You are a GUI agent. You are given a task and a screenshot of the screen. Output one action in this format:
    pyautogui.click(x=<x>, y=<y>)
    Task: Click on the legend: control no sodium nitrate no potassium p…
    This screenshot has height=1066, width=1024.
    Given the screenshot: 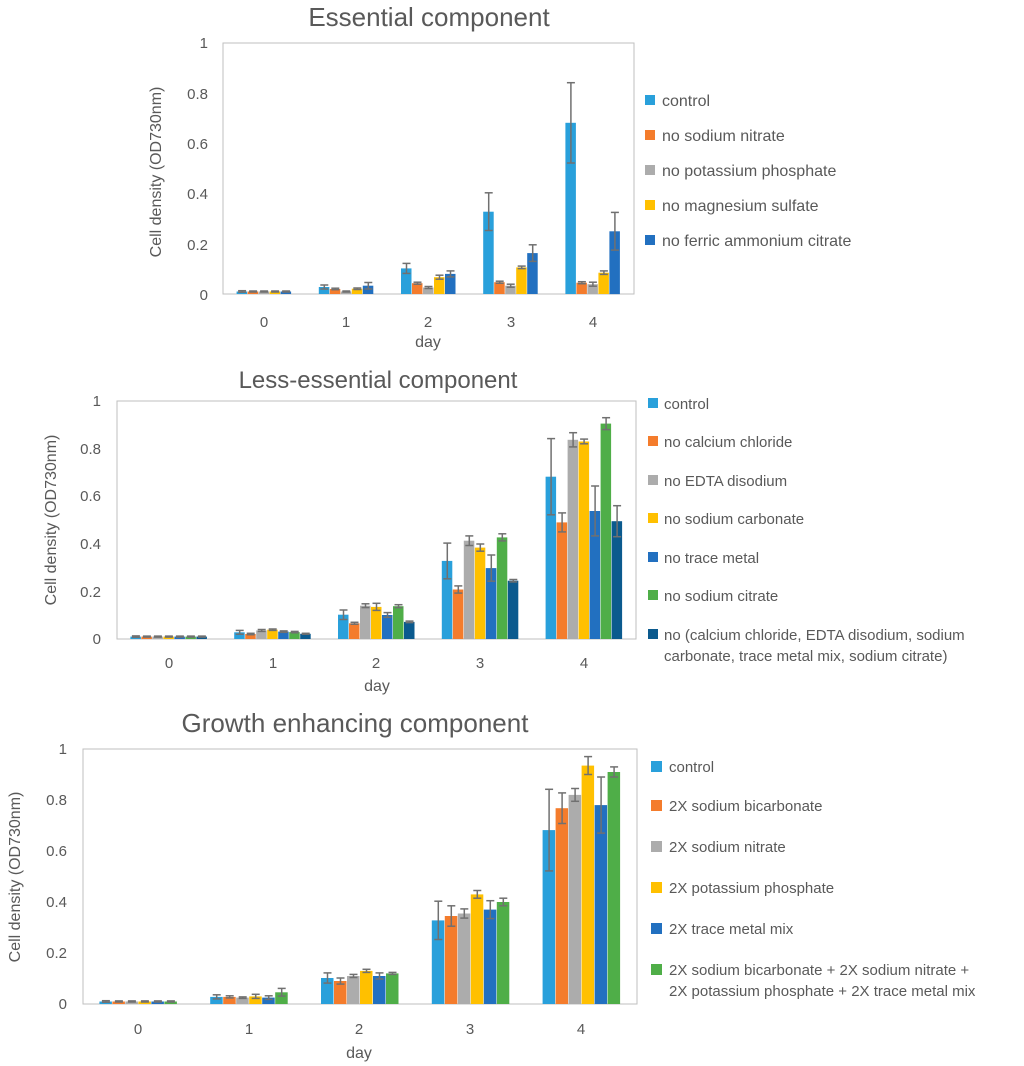 What is the action you would take?
    pyautogui.click(x=748, y=171)
    